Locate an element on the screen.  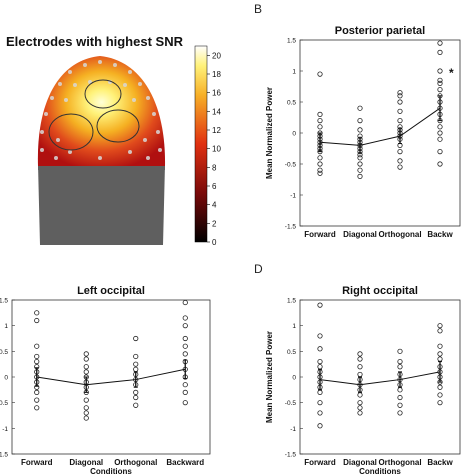
x-tick-label: Diagonal is located at coordinates (360, 234).